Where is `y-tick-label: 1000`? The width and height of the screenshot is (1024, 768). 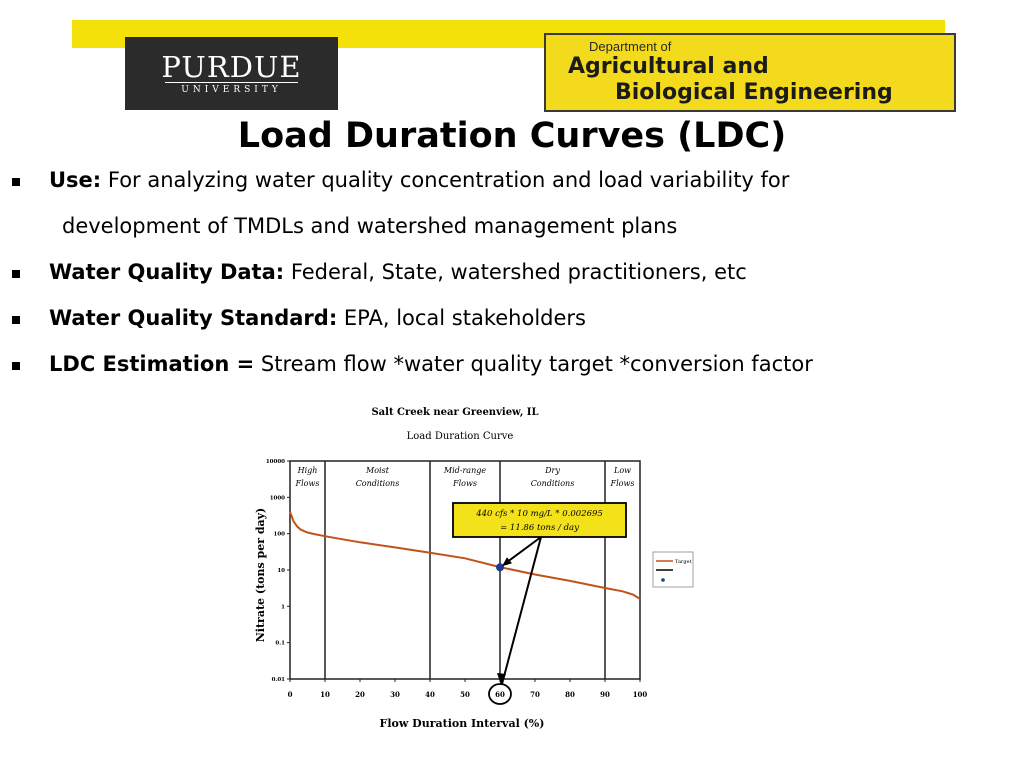 y-tick-label: 1000 is located at coordinates (277, 498).